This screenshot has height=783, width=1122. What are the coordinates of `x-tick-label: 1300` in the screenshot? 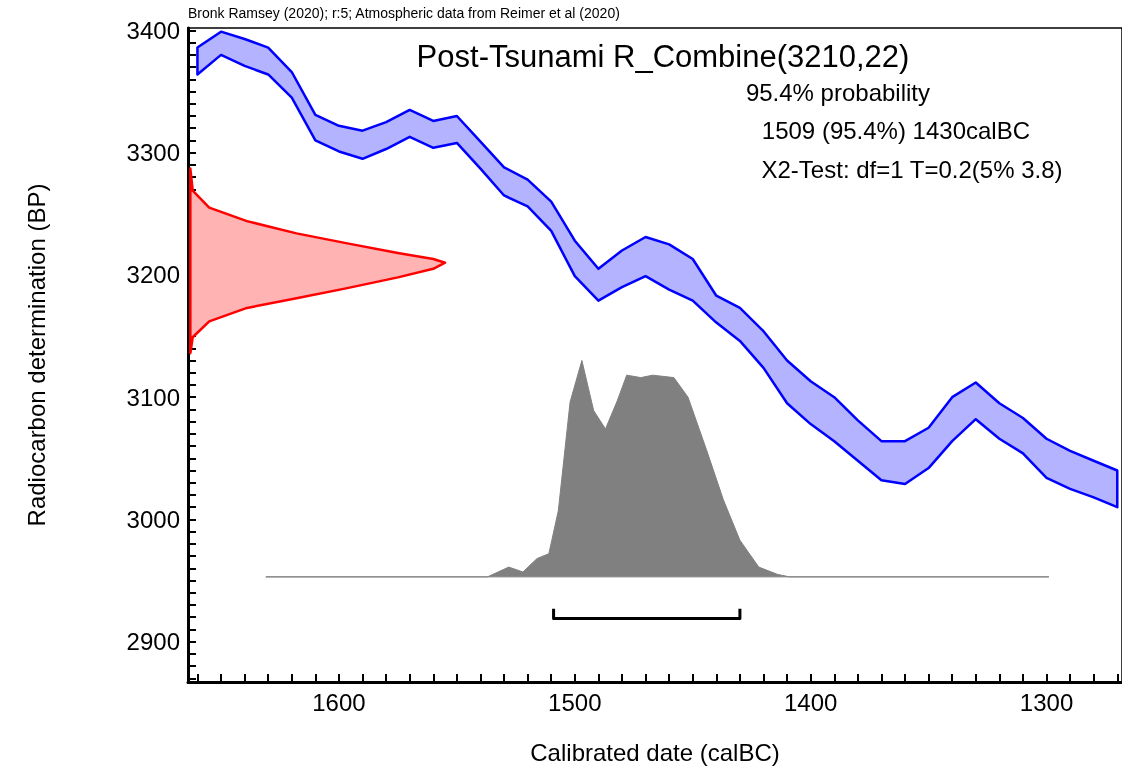 It's located at (1046, 702).